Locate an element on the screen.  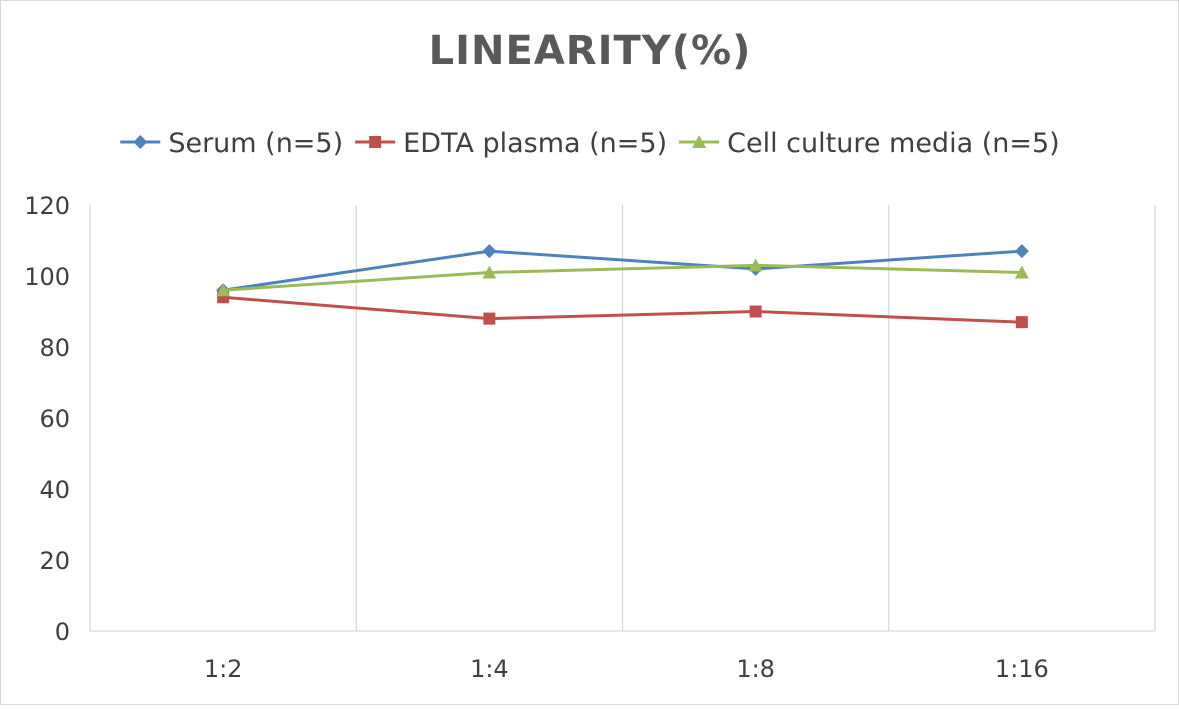
legend-item-cell-culture-media-n-5: Cell culture media (n=5) is located at coordinates (869, 143).